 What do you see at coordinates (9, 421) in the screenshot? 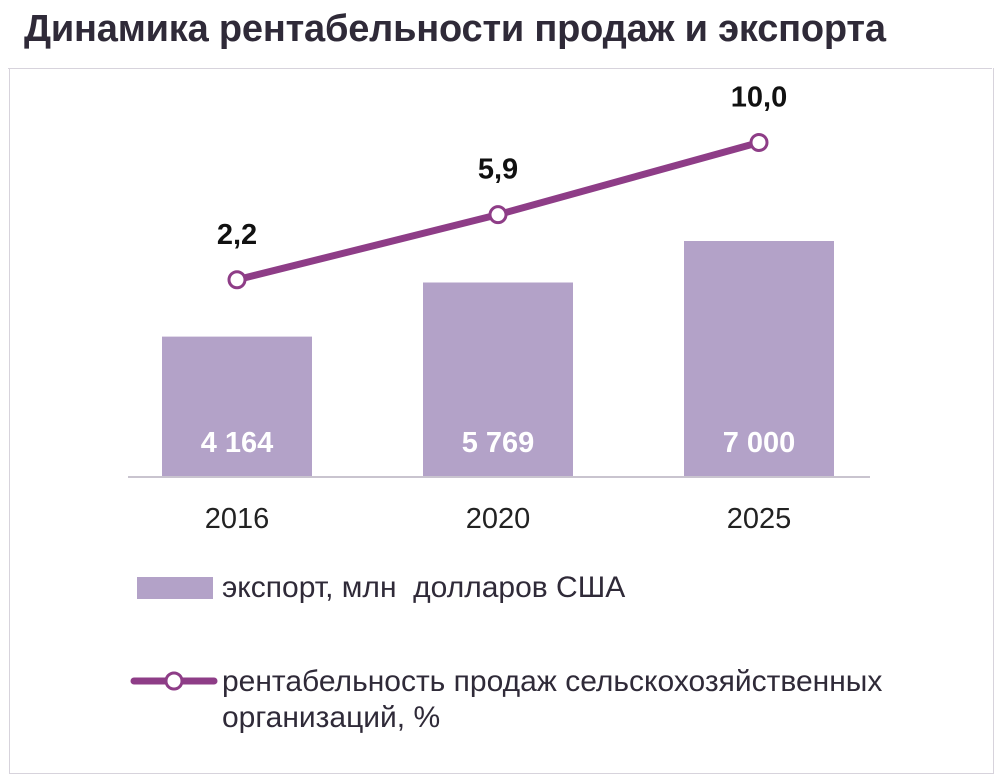
I see `frame-left-border` at bounding box center [9, 421].